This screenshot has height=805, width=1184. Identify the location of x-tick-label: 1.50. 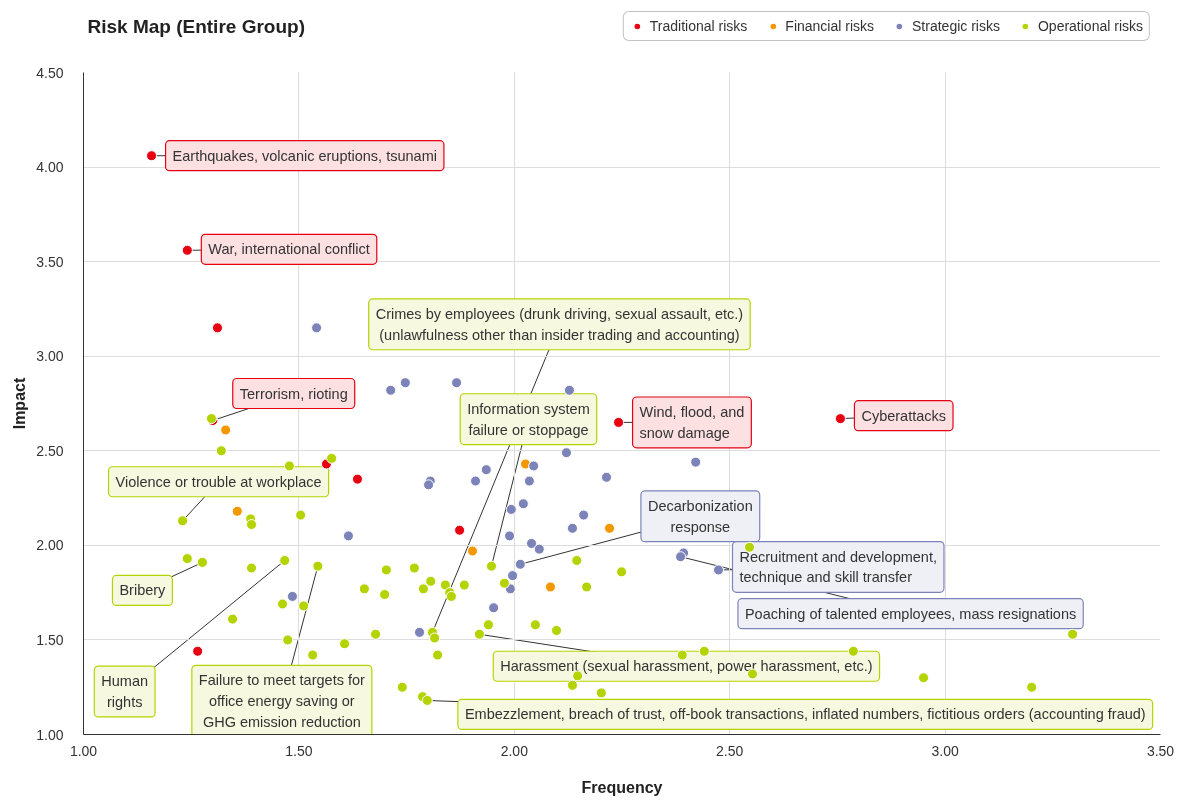
(299, 750).